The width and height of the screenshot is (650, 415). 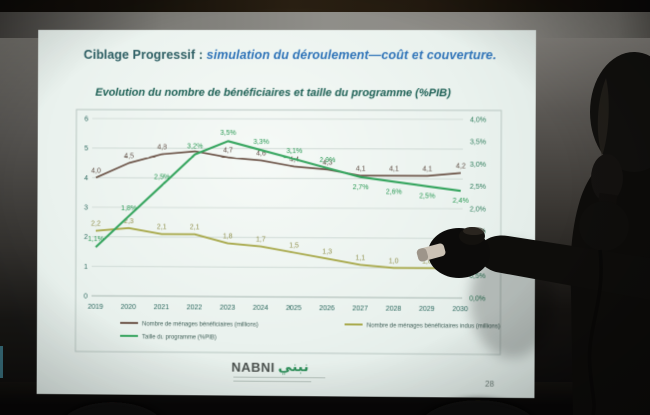 What do you see at coordinates (294, 246) in the screenshot?
I see `chart-data-label: 1,5` at bounding box center [294, 246].